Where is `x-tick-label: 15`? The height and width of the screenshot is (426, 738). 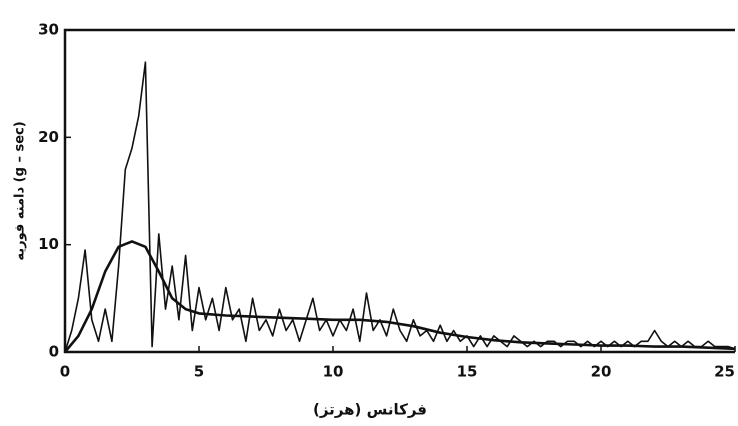 x-tick-label: 15 is located at coordinates (467, 372).